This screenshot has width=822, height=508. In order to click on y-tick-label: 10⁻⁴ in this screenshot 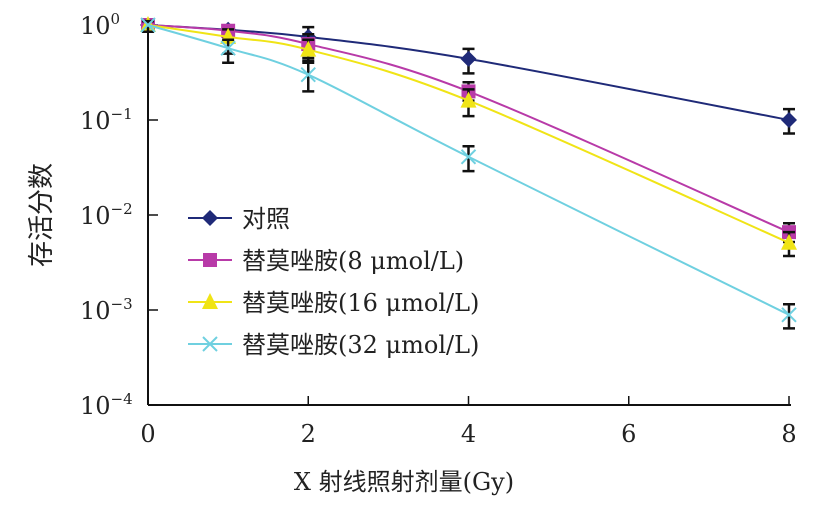, I will do `click(106, 405)`.